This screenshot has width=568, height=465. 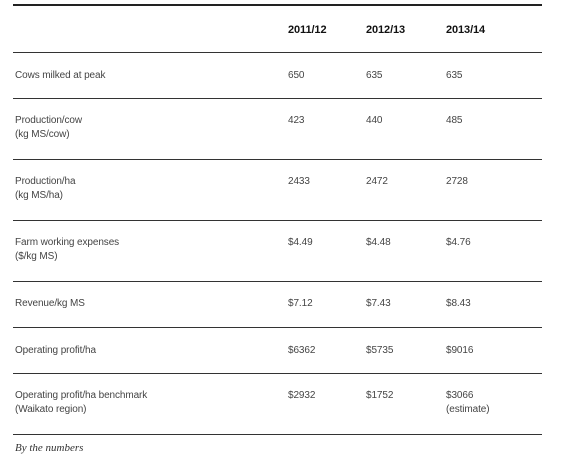 I want to click on cell-2012-13: $7.43, so click(x=378, y=303).